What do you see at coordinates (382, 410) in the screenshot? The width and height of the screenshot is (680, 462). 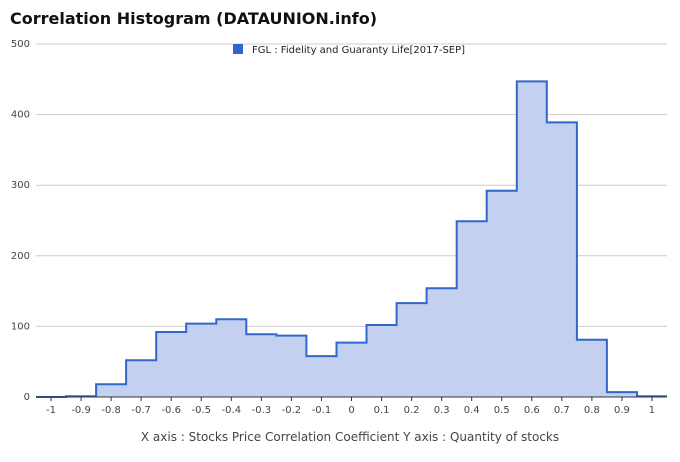 I see `x-tick-label: 0.1` at bounding box center [382, 410].